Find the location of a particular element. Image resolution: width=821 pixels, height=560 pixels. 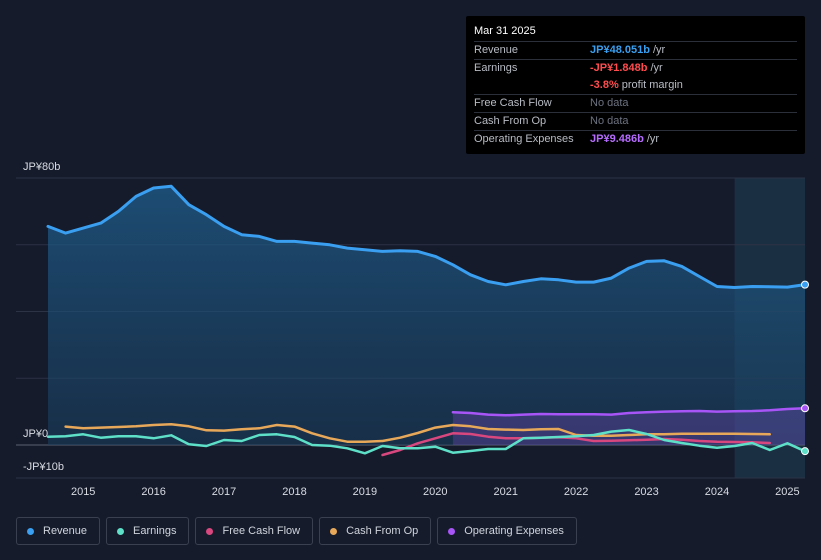

earnings-end-marker is located at coordinates (805, 451).